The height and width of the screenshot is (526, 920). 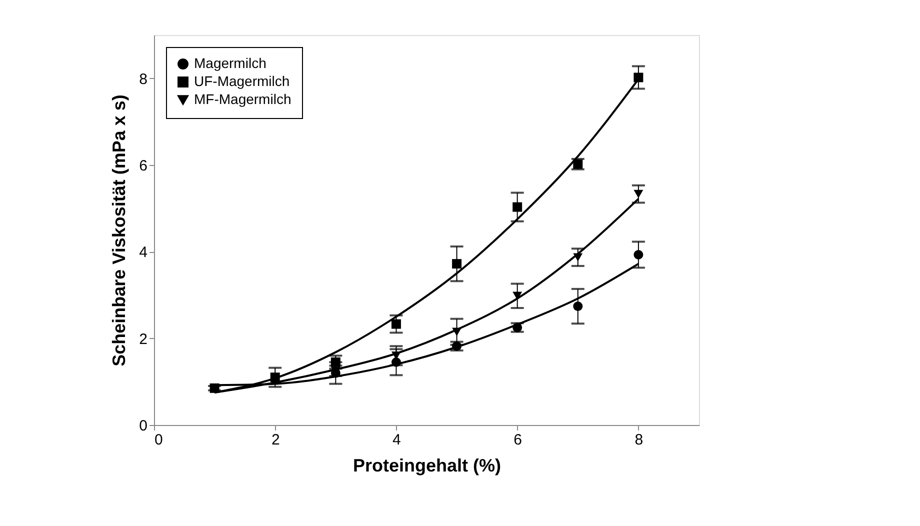 What do you see at coordinates (396, 440) in the screenshot?
I see `x-tick-label: 4` at bounding box center [396, 440].